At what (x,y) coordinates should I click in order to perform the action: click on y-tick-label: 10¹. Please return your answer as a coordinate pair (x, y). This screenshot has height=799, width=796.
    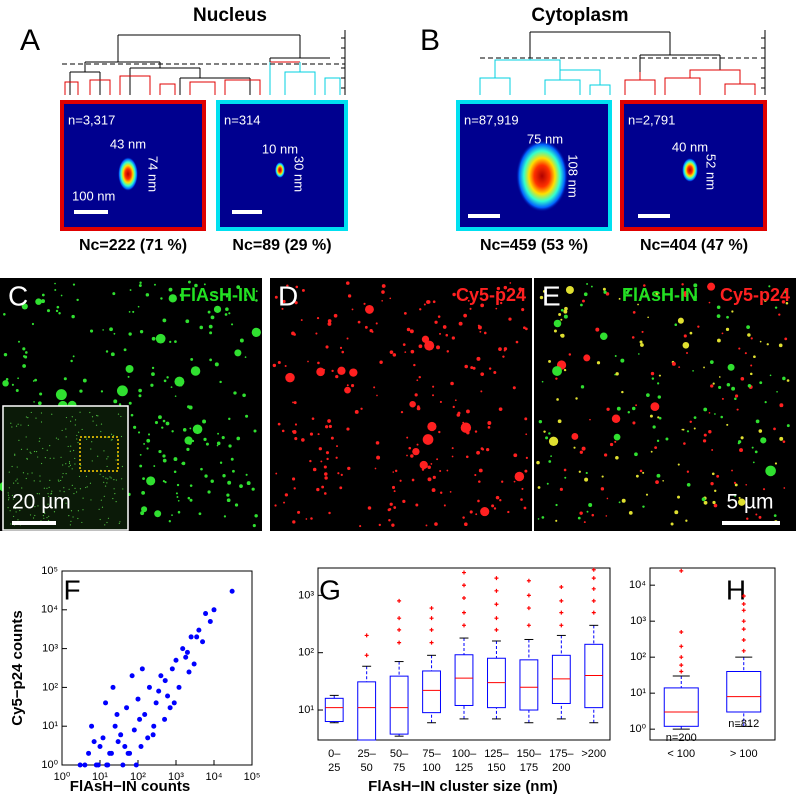
    Looking at the image, I should click on (306, 710).